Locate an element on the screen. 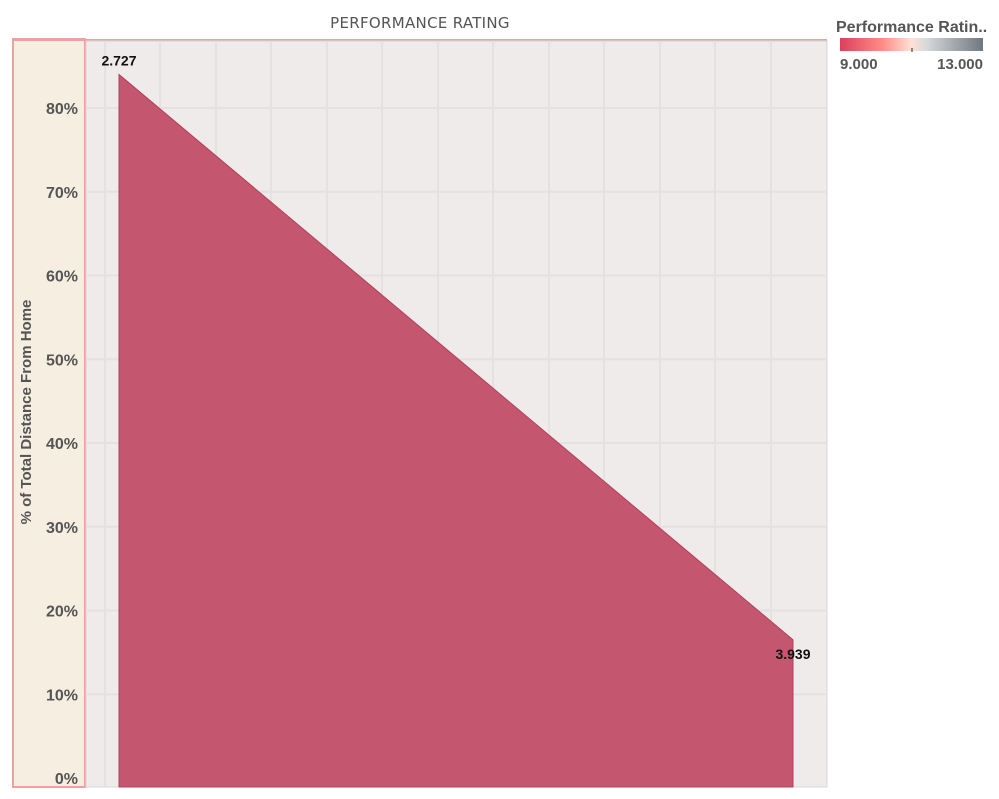 This screenshot has width=999, height=799. y-axis-pane is located at coordinates (49, 413).